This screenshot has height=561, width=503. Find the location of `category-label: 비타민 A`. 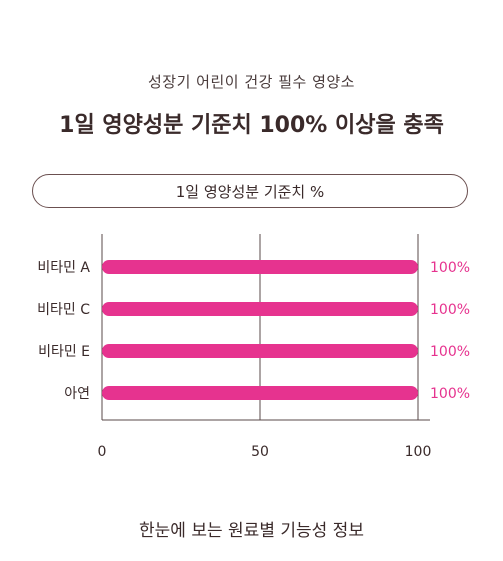

category-label: 비타민 A is located at coordinates (63, 268).